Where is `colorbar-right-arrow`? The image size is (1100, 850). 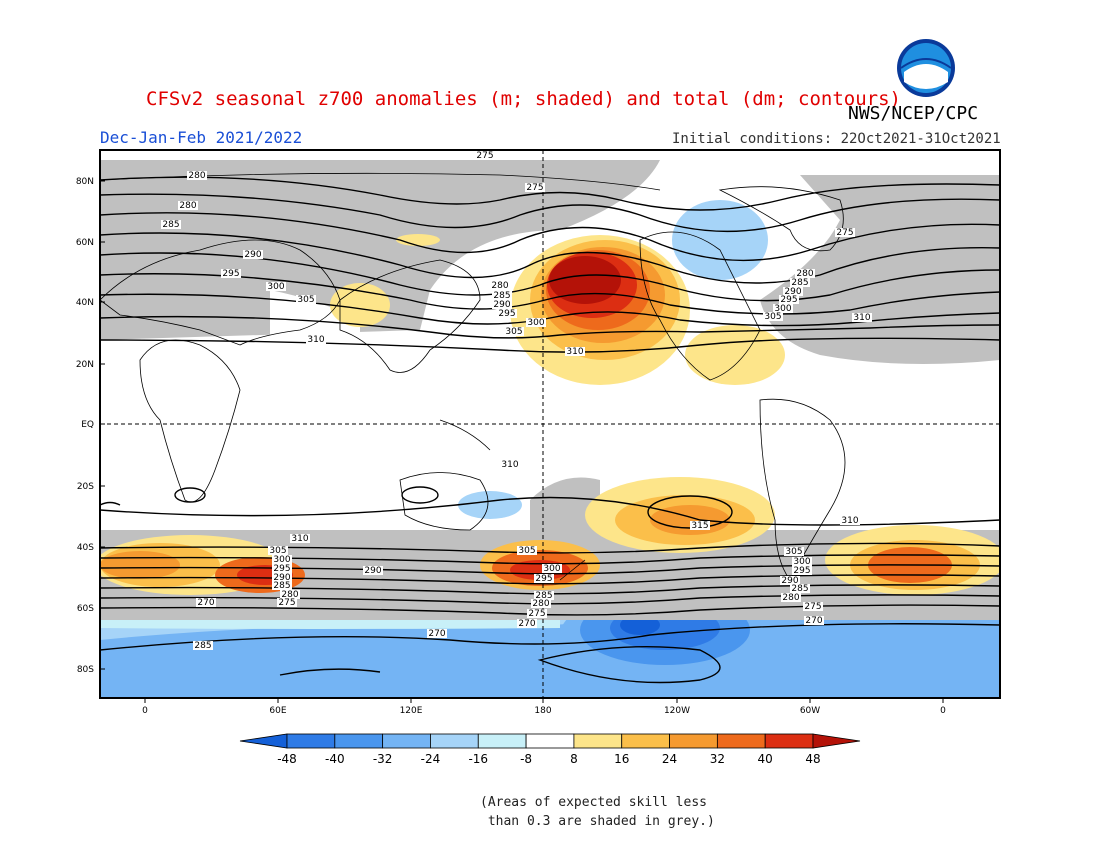
colorbar-right-arrow is located at coordinates (836, 741).